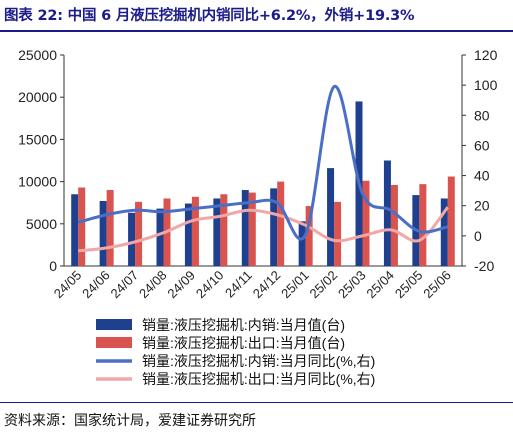  Describe the element at coordinates (380, 285) in the screenshot. I see `x-tick-label: 25/04` at that location.